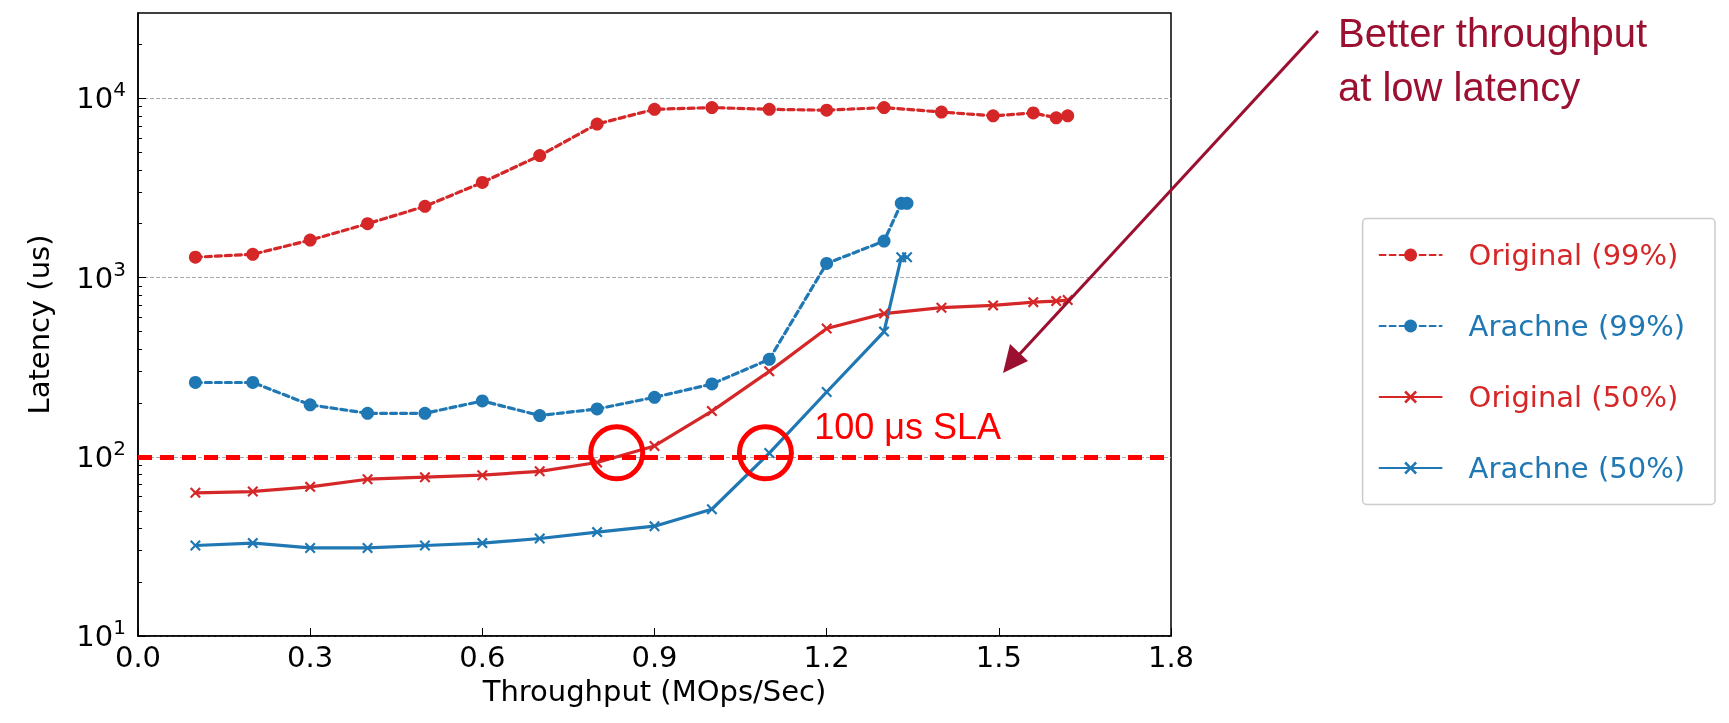  I want to click on legend-label: Original (99%), so click(1573, 255).